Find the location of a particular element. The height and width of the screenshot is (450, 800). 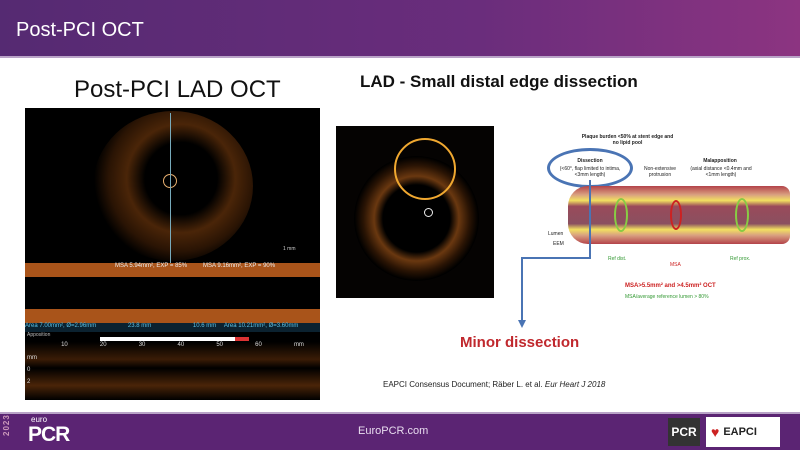

apposition-bar is located at coordinates (167, 339).